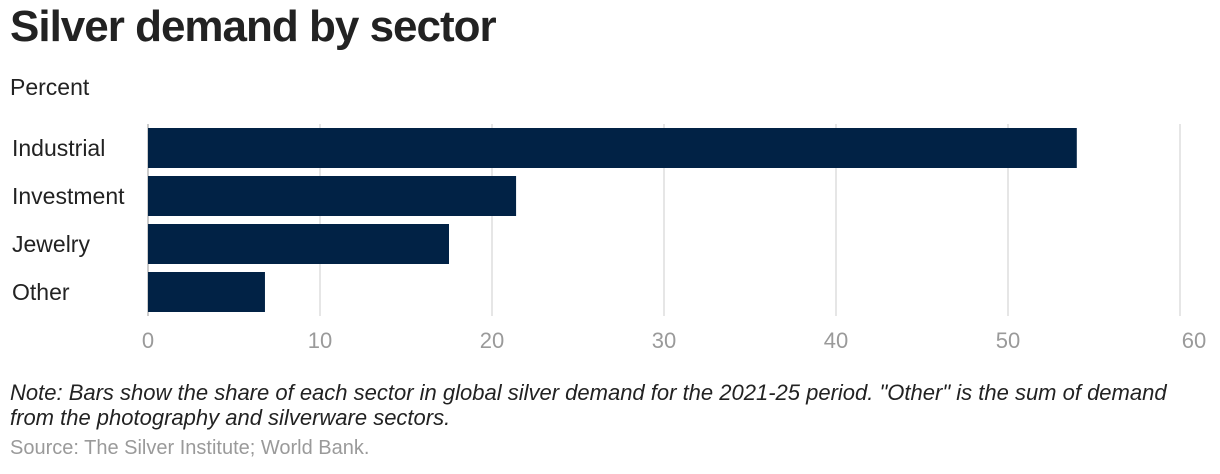 The image size is (1220, 474). I want to click on x-tick-label: 40, so click(836, 340).